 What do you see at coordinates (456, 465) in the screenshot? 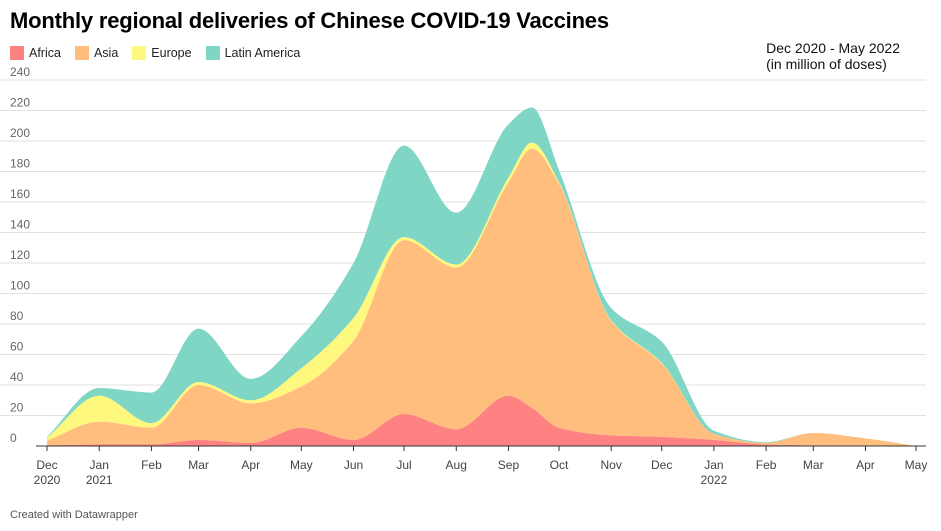
I see `x-tick-label-8: Aug` at bounding box center [456, 465].